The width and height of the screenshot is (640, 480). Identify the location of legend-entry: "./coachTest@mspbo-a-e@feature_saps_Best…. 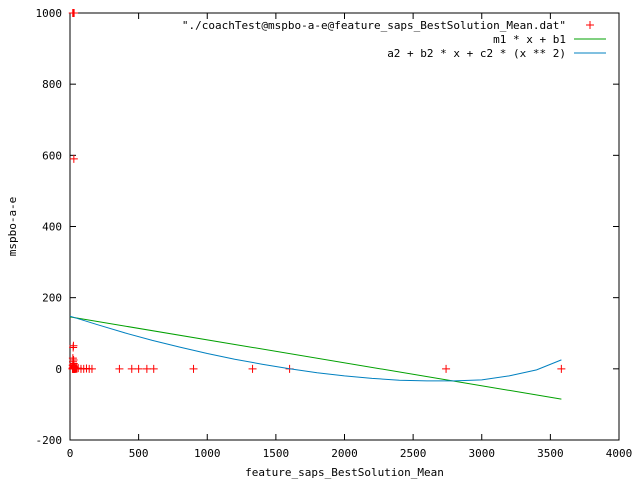
(388, 25).